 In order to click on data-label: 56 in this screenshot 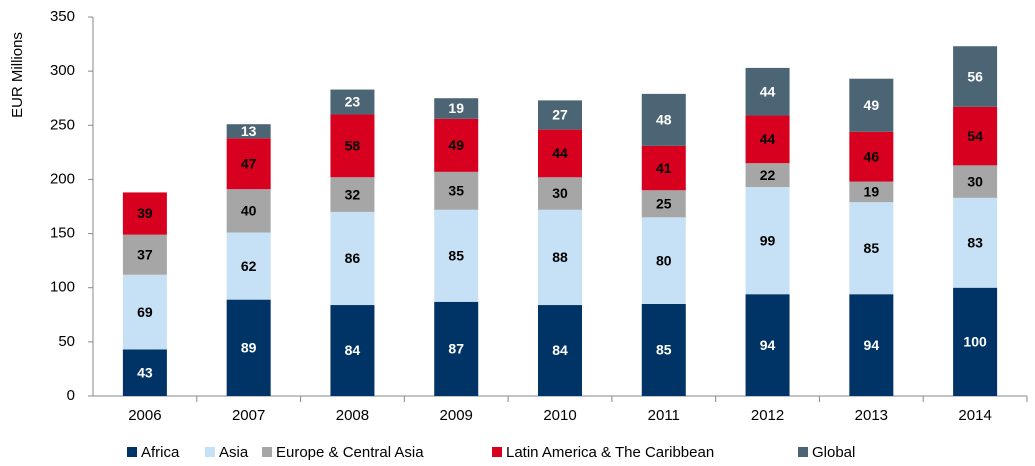, I will do `click(975, 76)`.